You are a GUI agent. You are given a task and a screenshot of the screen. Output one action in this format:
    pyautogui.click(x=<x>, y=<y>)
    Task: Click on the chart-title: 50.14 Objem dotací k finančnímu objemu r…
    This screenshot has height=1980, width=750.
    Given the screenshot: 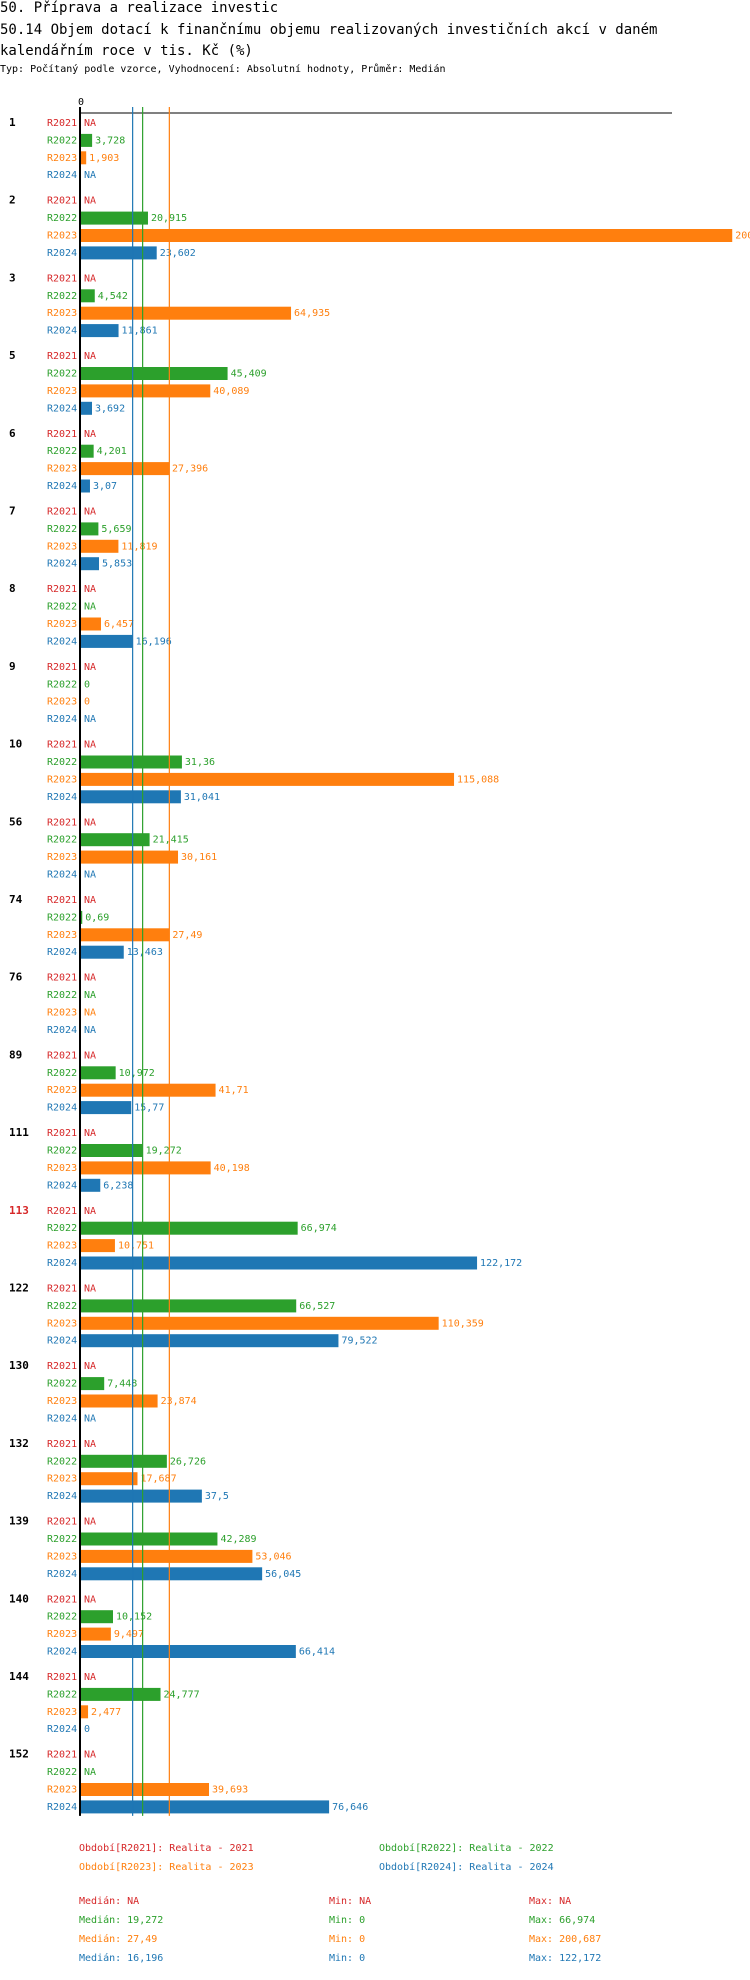 What is the action you would take?
    pyautogui.click(x=329, y=40)
    